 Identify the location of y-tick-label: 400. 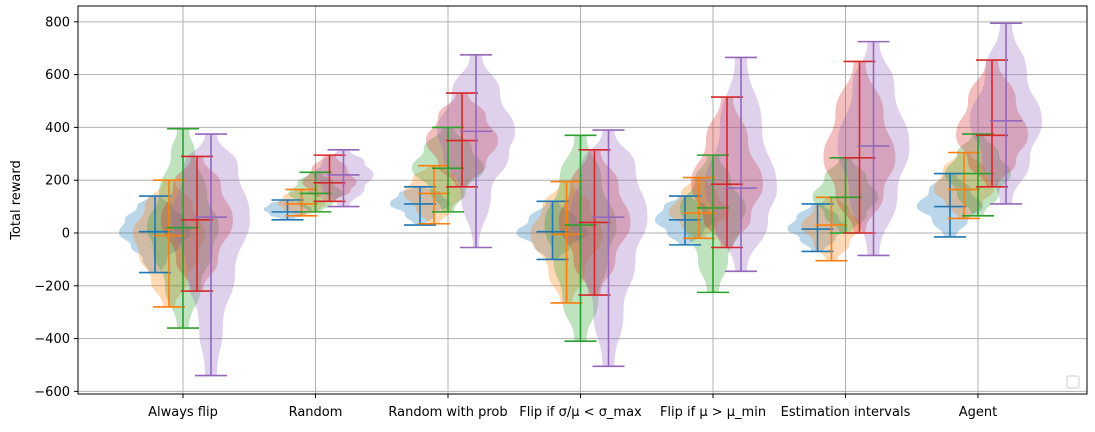
(57, 128).